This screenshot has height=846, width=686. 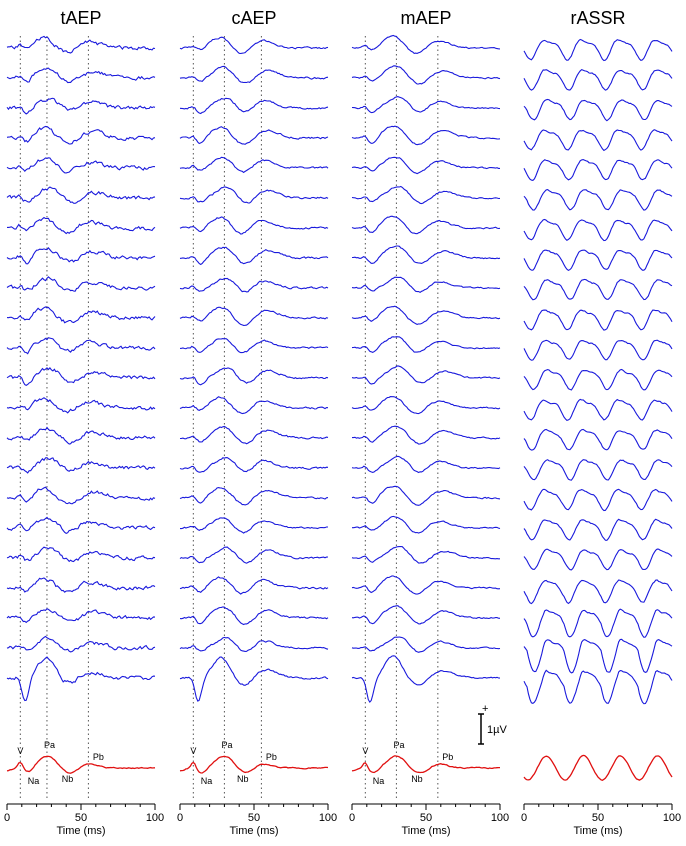 I want to click on panel-title: cAEP, so click(x=253, y=18).